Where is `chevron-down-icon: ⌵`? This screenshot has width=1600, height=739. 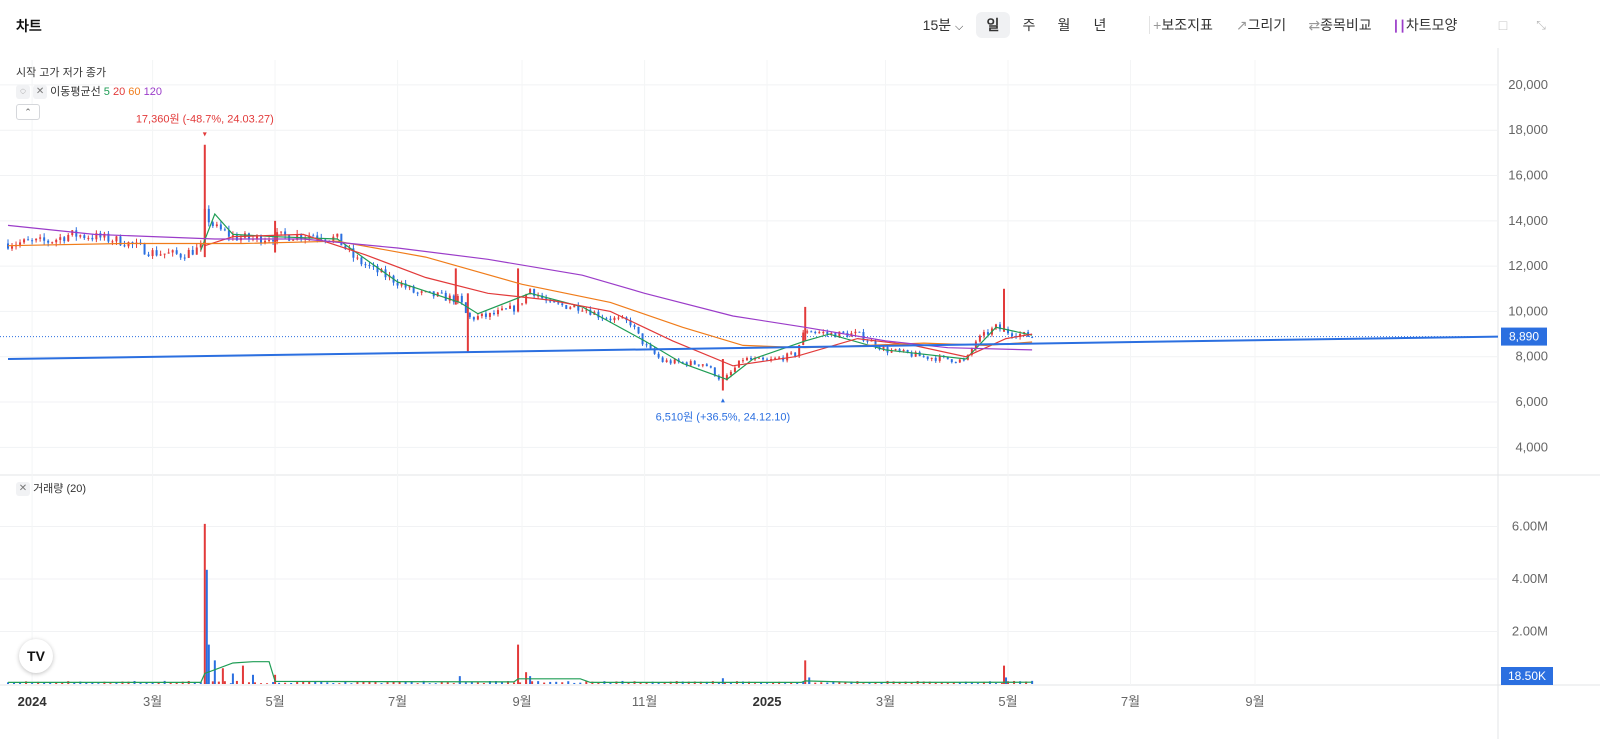
chevron-down-icon: ⌵ is located at coordinates (959, 27).